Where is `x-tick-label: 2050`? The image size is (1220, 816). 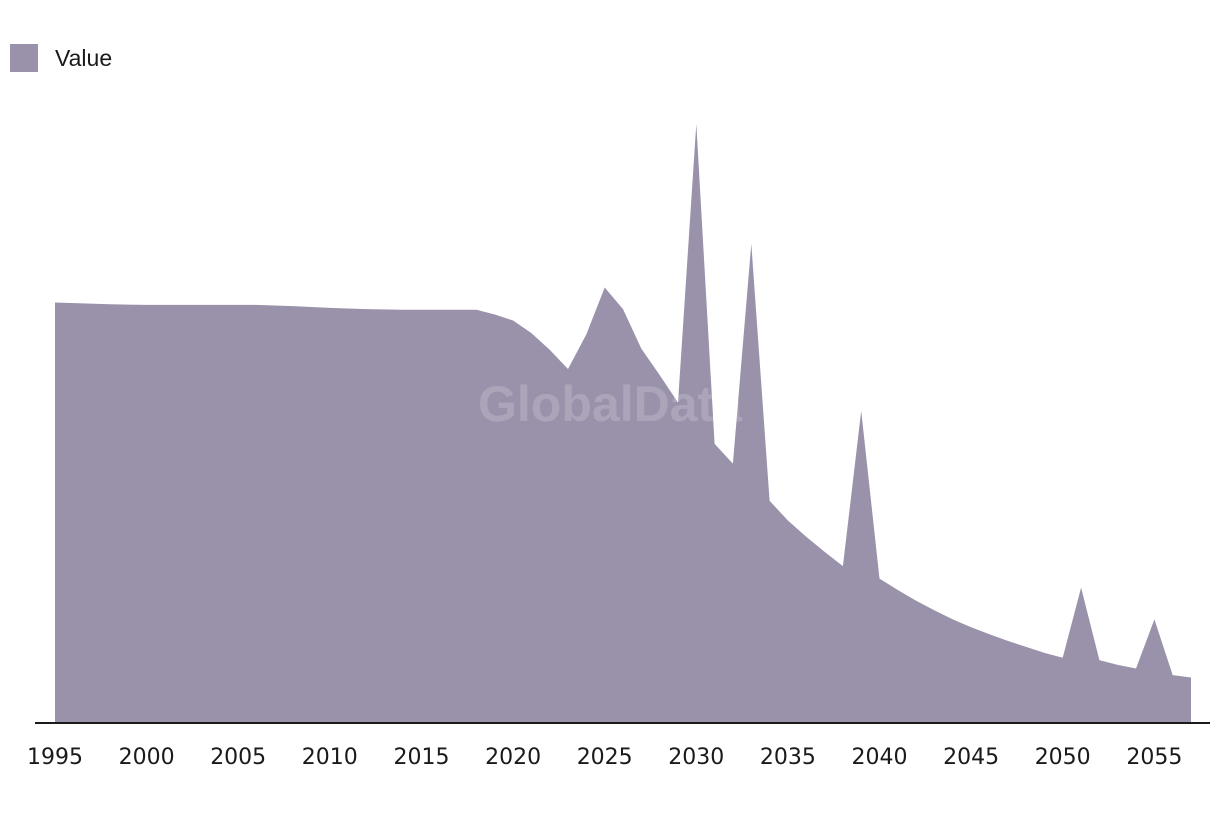 x-tick-label: 2050 is located at coordinates (1063, 757).